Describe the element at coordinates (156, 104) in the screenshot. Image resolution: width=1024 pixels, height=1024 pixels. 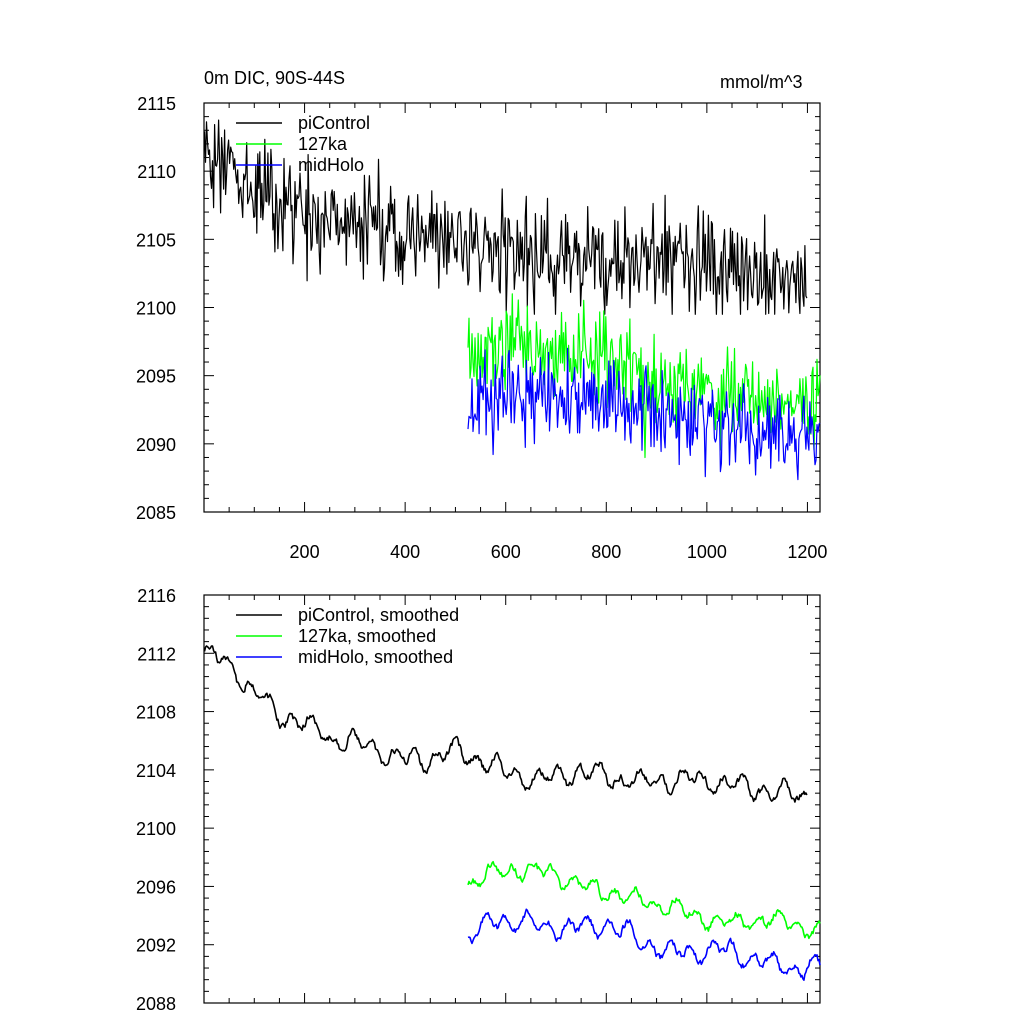
I see `y-tick-label: 2115` at that location.